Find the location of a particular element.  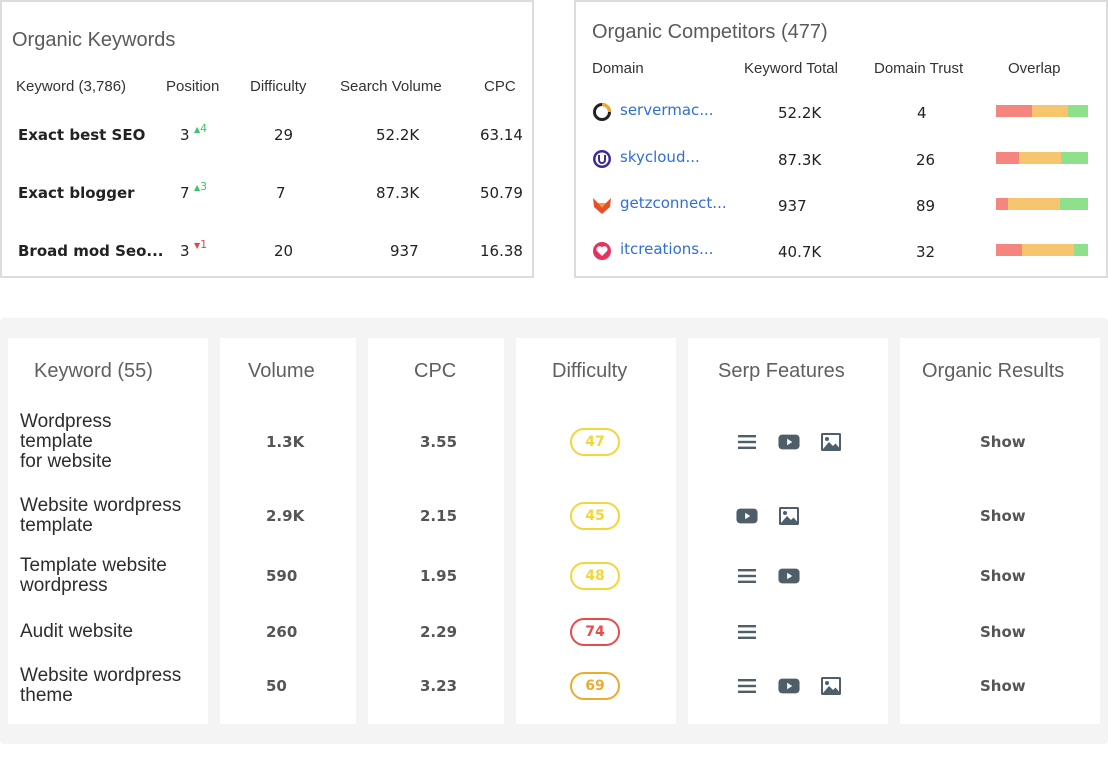

keyword-cell: Exact blogger is located at coordinates (76, 193).